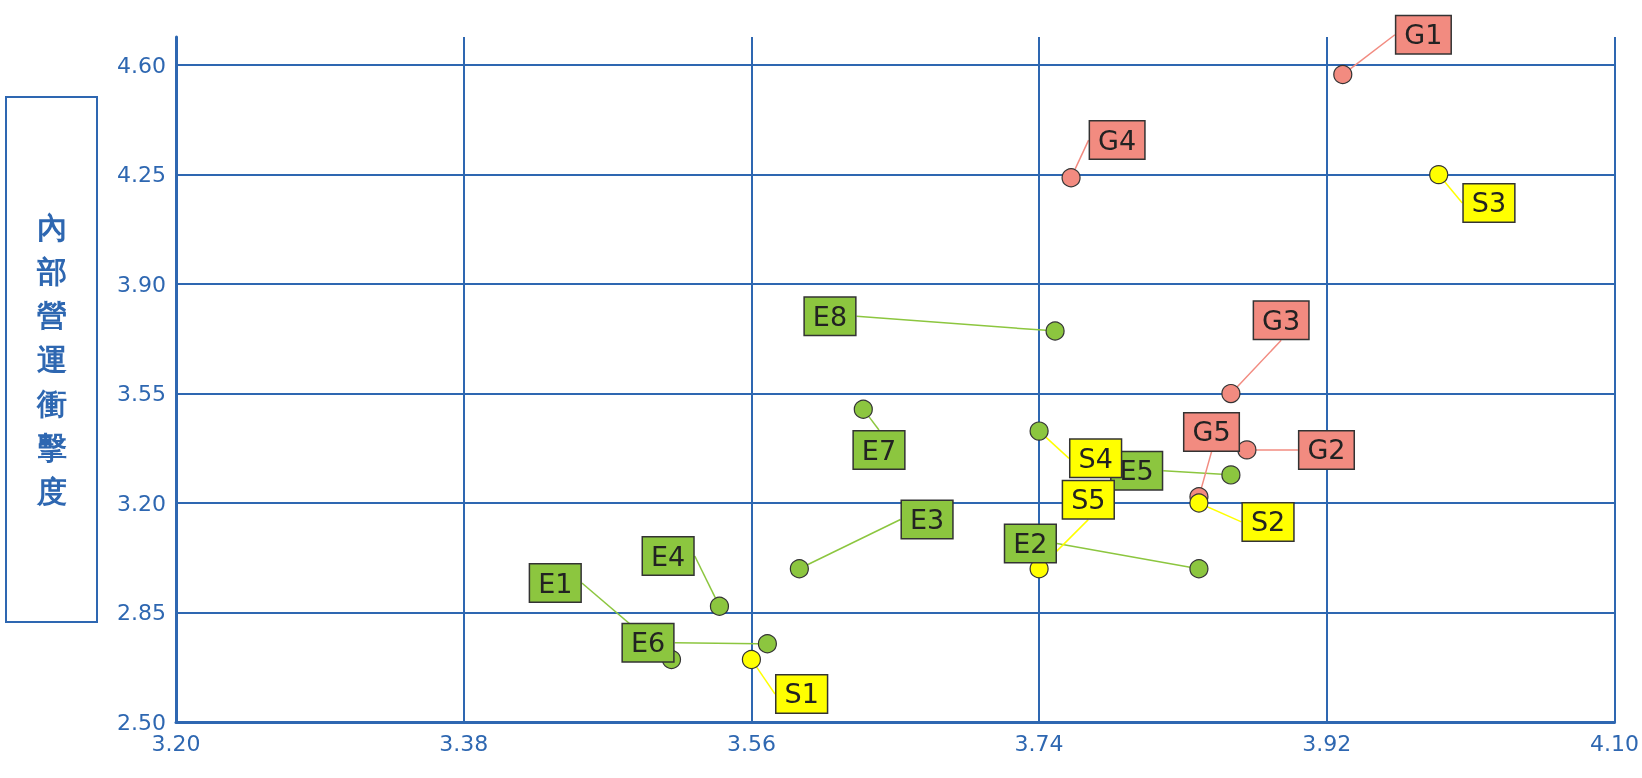 The width and height of the screenshot is (1642, 778). Describe the element at coordinates (801, 694) in the screenshot. I see `data-label: S1` at that location.